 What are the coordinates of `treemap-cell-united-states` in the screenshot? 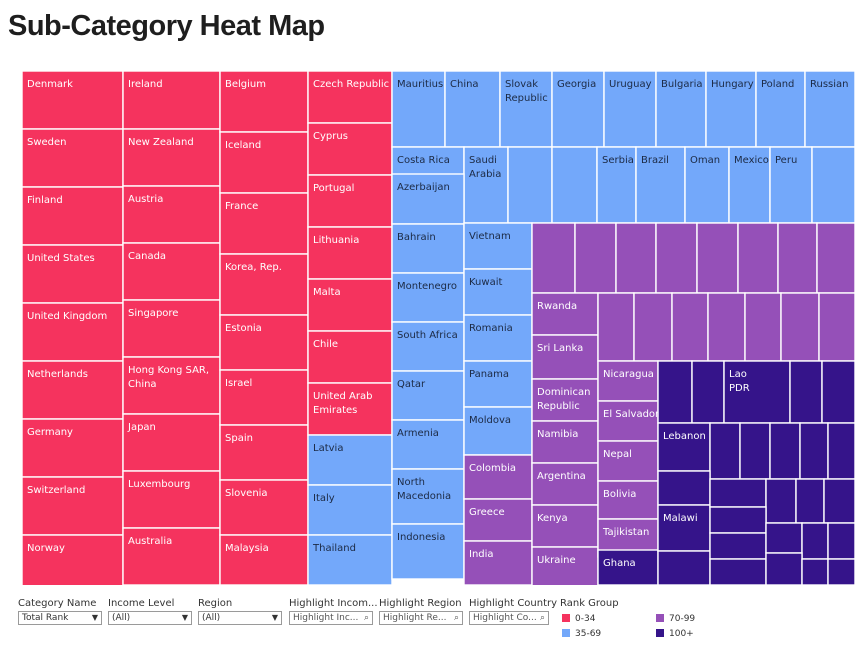 It's located at (73, 274).